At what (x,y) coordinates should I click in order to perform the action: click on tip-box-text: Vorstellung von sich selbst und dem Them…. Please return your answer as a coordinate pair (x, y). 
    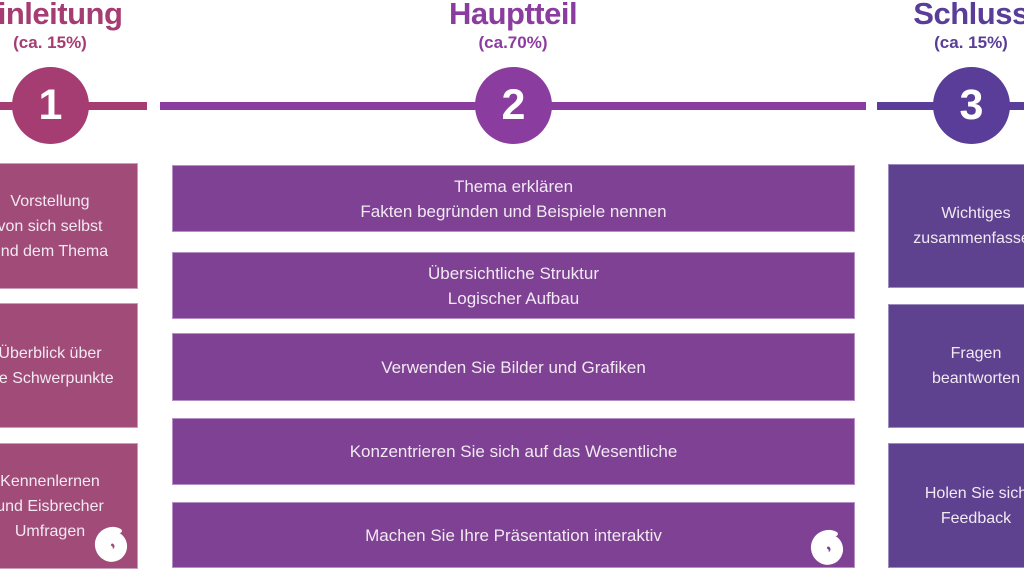
    Looking at the image, I should click on (54, 226).